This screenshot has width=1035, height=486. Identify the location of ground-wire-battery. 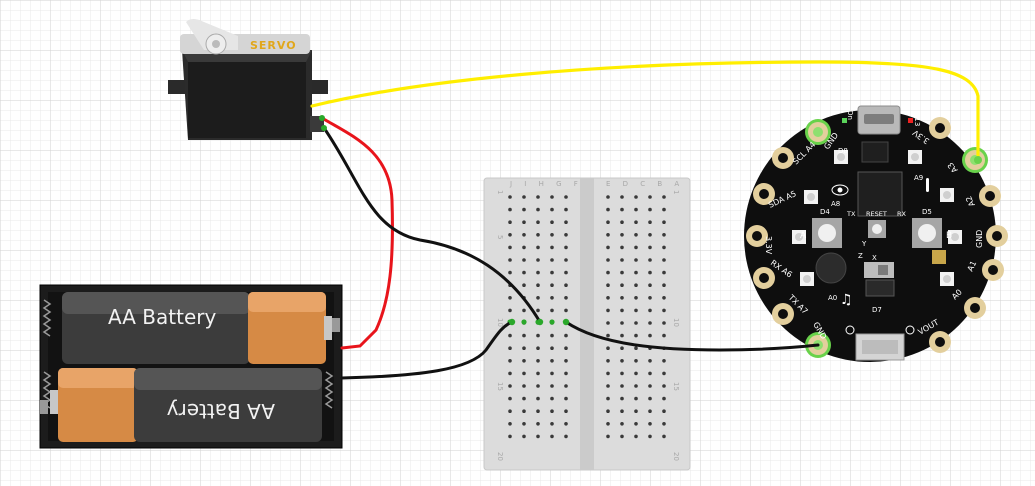
(427, 350).